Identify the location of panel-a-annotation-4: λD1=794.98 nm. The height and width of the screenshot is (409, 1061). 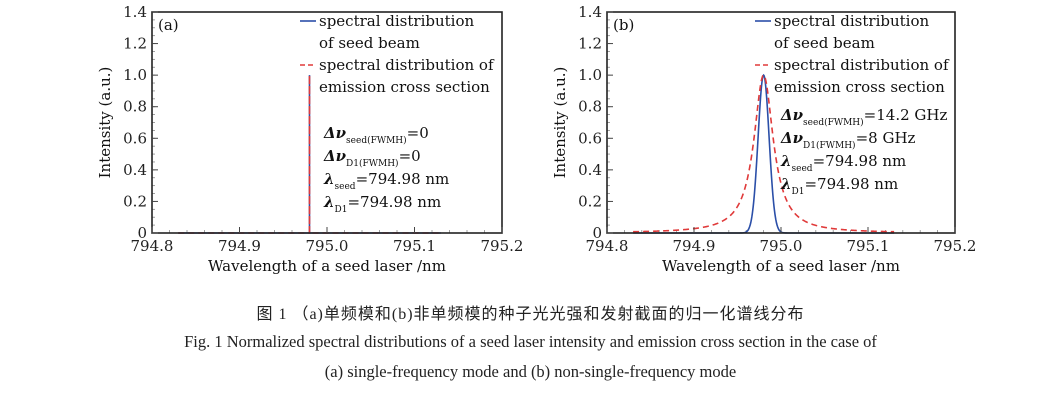
(382, 204).